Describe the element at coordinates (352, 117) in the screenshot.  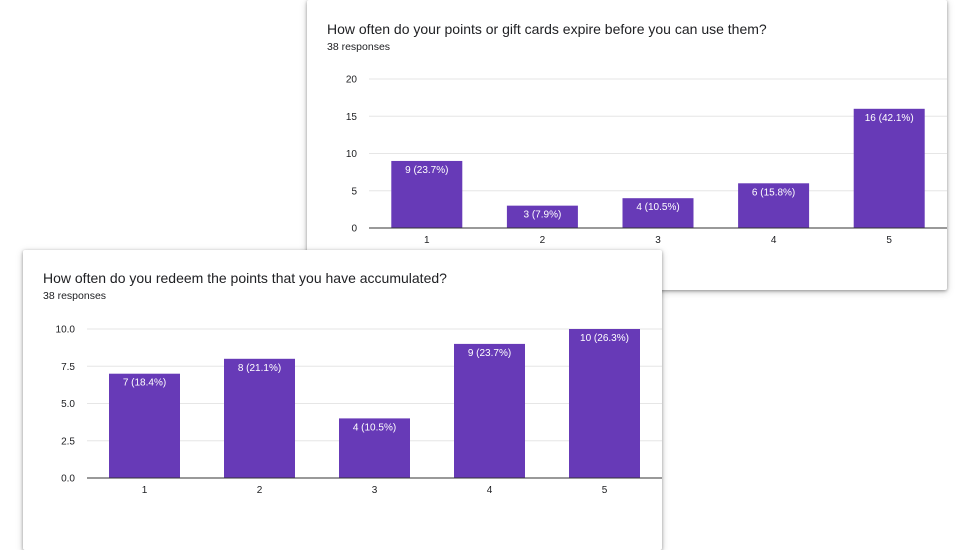
I see `y-tick-label: 15` at that location.